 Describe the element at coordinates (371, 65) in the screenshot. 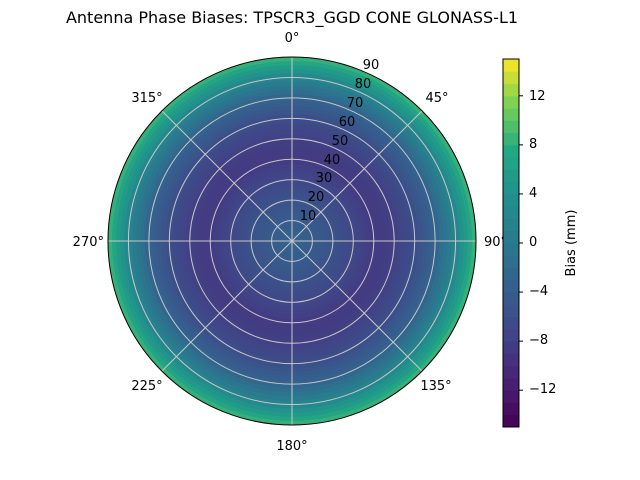

I see `radial-tick-90: 90` at that location.